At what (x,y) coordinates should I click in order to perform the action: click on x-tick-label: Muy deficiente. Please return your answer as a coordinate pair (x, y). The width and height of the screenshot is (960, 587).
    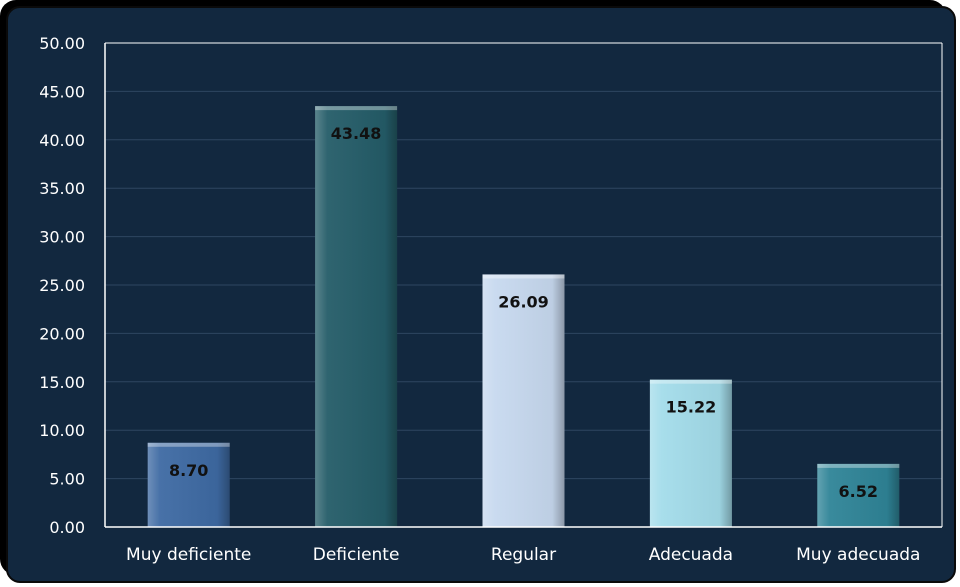
    Looking at the image, I should click on (188, 555).